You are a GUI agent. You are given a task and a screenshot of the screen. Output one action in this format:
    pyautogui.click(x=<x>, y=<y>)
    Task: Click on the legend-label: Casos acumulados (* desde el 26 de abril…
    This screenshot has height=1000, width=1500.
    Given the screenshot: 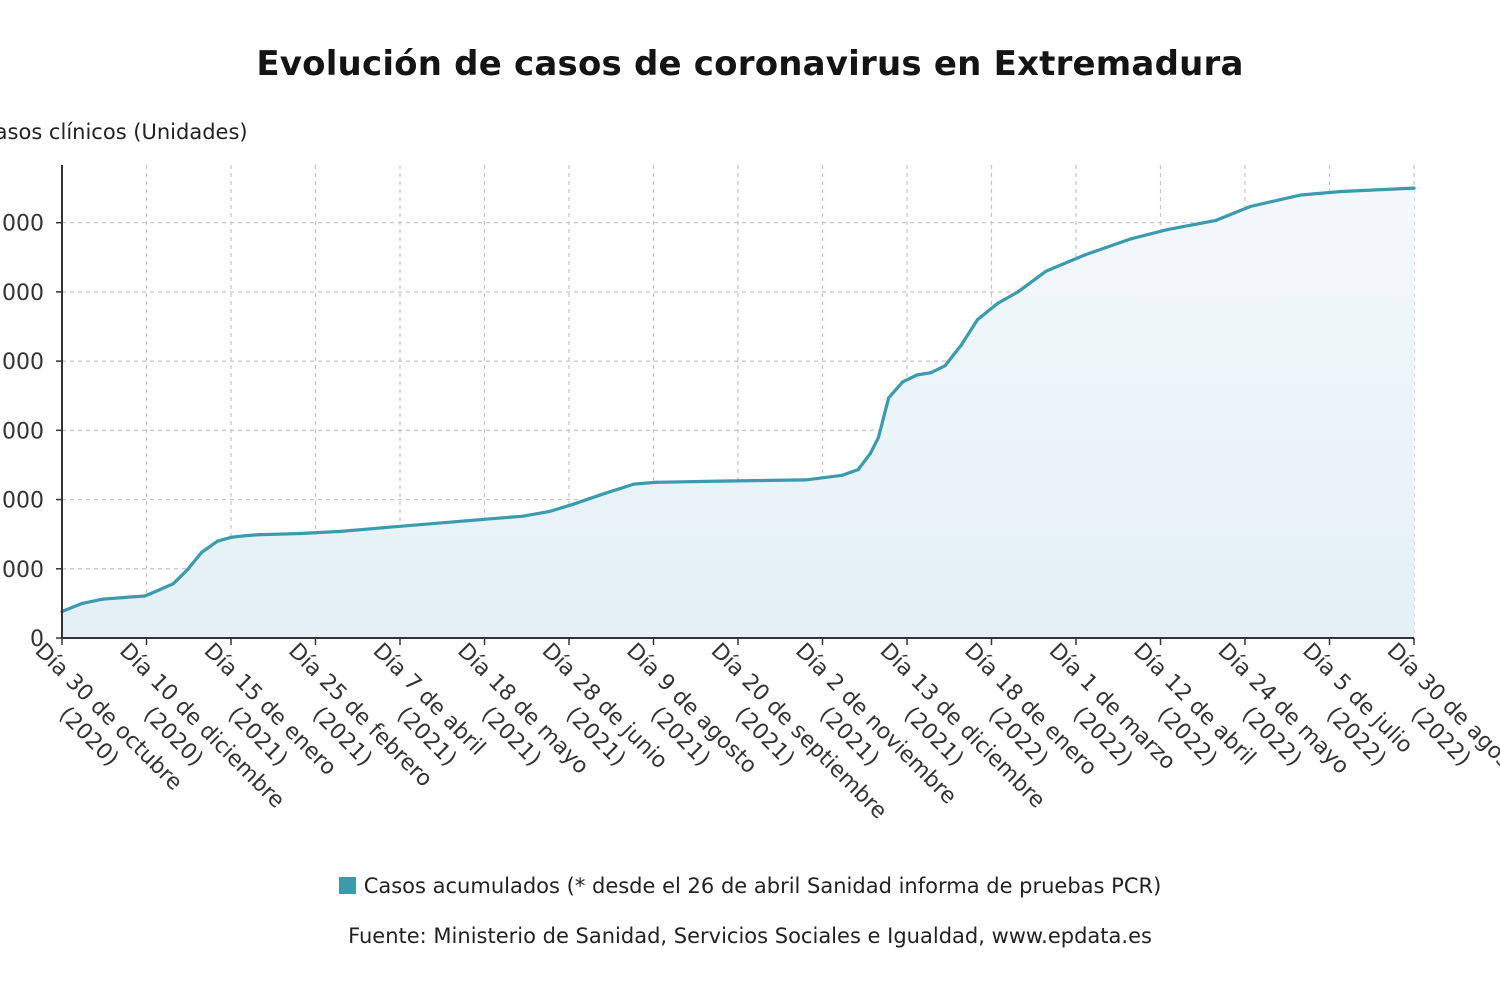 What is the action you would take?
    pyautogui.click(x=762, y=886)
    